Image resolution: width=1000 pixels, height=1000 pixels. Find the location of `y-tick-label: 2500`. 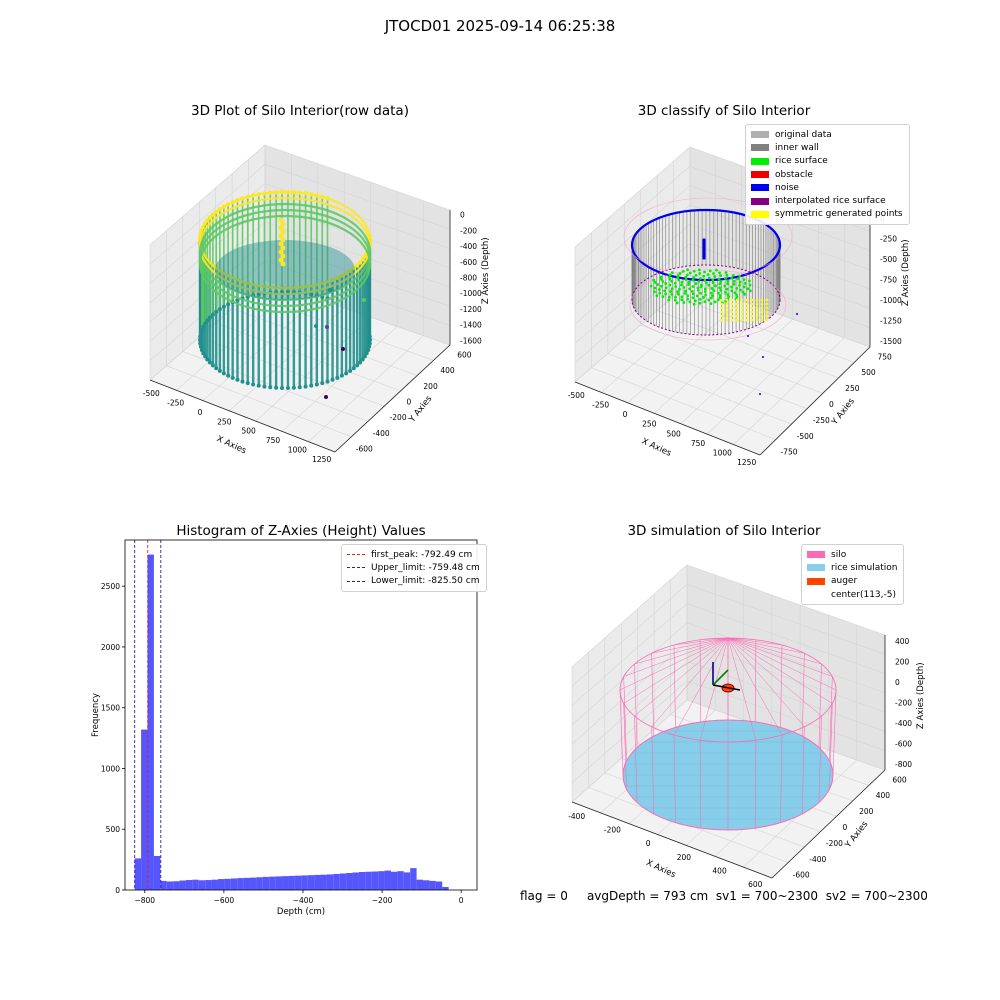

y-tick-label: 2500 is located at coordinates (110, 586).